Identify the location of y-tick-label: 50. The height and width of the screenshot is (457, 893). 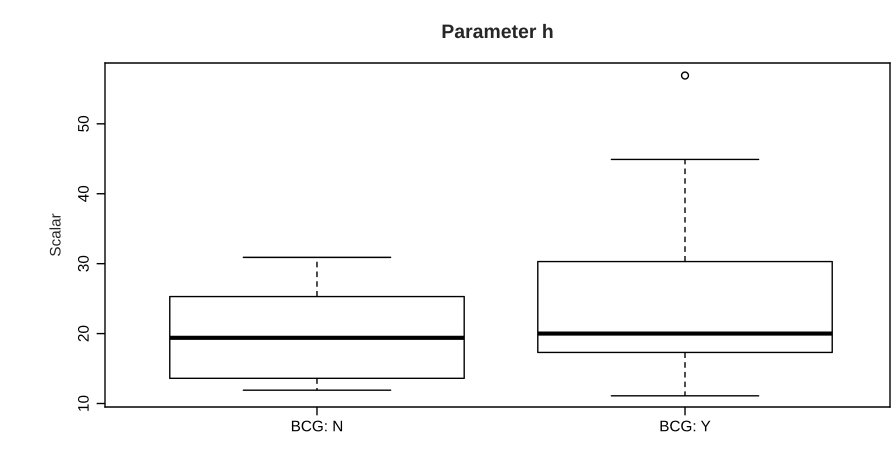
(83, 124).